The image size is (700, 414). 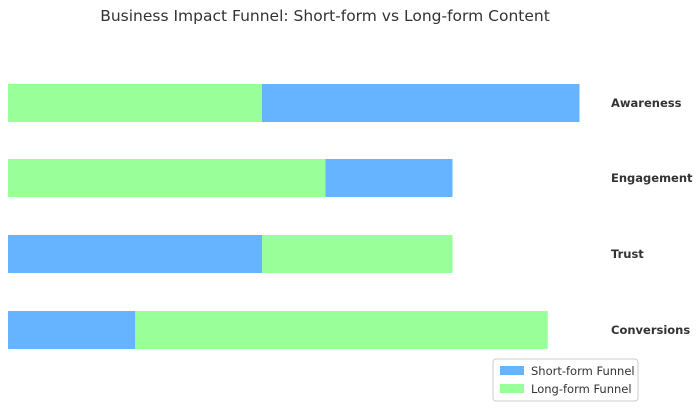 What do you see at coordinates (135, 254) in the screenshot?
I see `bar-trust-short-form` at bounding box center [135, 254].